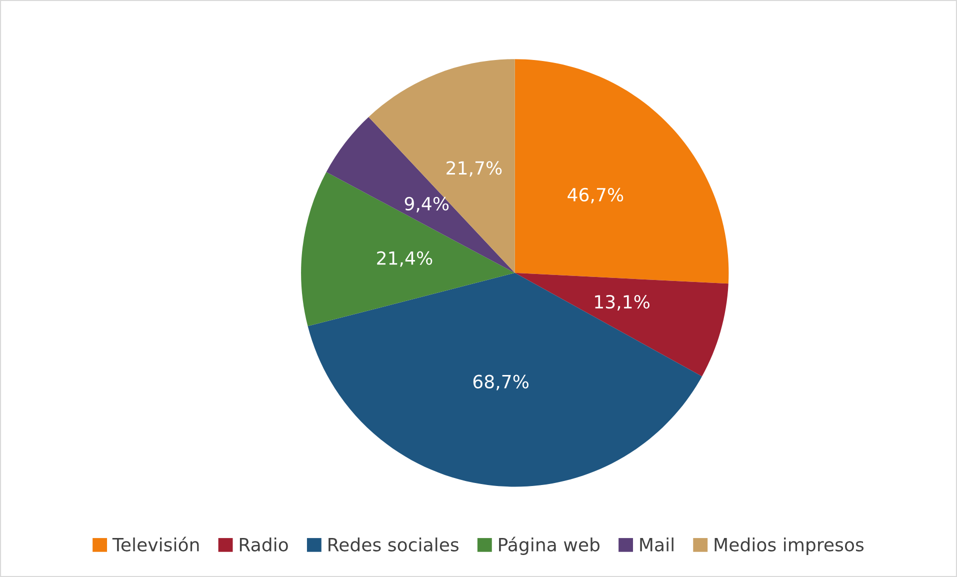 The height and width of the screenshot is (577, 957). Describe the element at coordinates (596, 196) in the screenshot. I see `data-label: 46,7%` at that location.